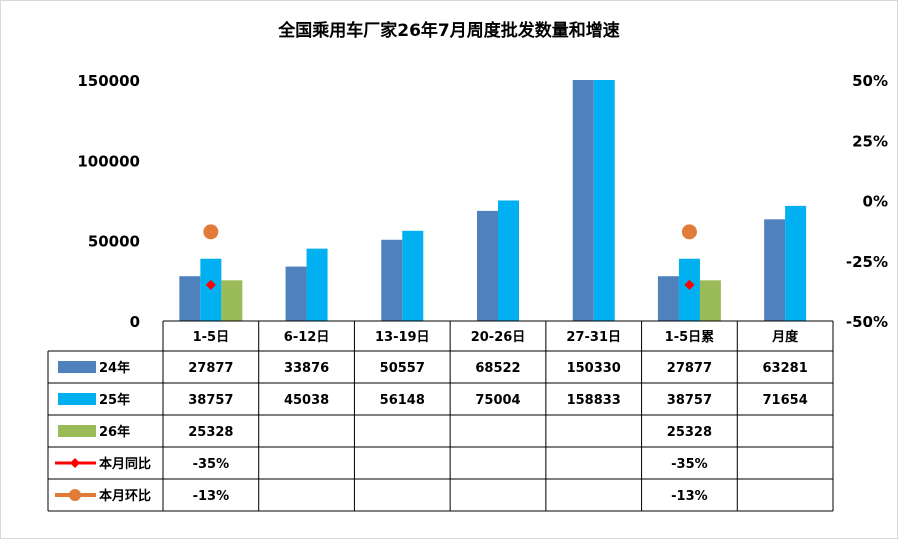 The image size is (898, 539). I want to click on data-label: 68522, so click(497, 368).